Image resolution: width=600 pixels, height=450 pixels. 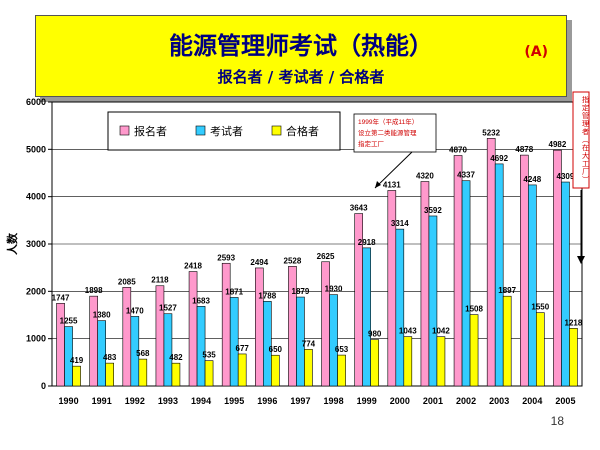 I want to click on y-tick-label: 3000, so click(x=36, y=244).